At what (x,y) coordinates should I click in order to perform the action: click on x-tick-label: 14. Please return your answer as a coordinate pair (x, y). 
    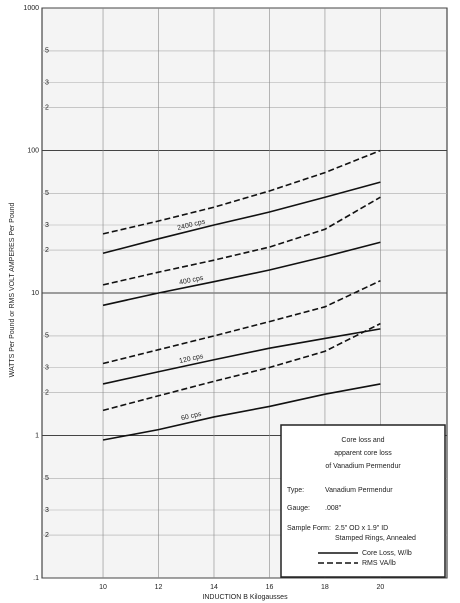
    Looking at the image, I should click on (214, 587).